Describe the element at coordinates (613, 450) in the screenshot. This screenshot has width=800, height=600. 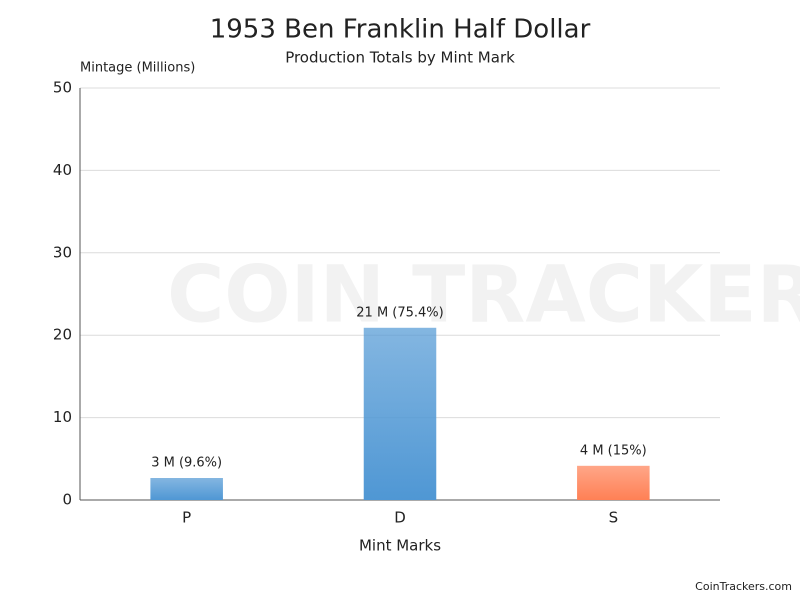
I see `value-label: 4 M (15%)` at that location.